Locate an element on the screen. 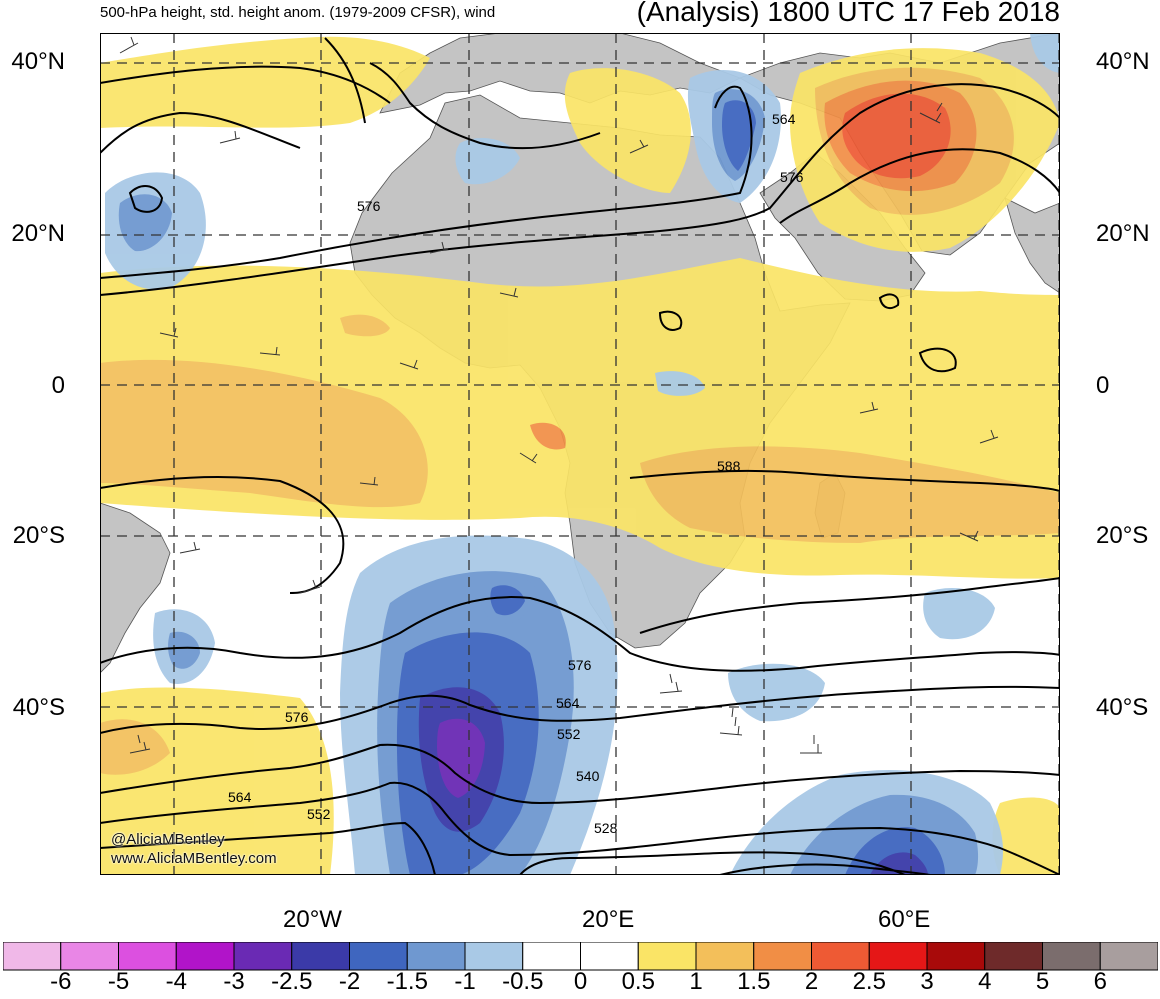  colorbar-tick-label: -6 is located at coordinates (61, 981).